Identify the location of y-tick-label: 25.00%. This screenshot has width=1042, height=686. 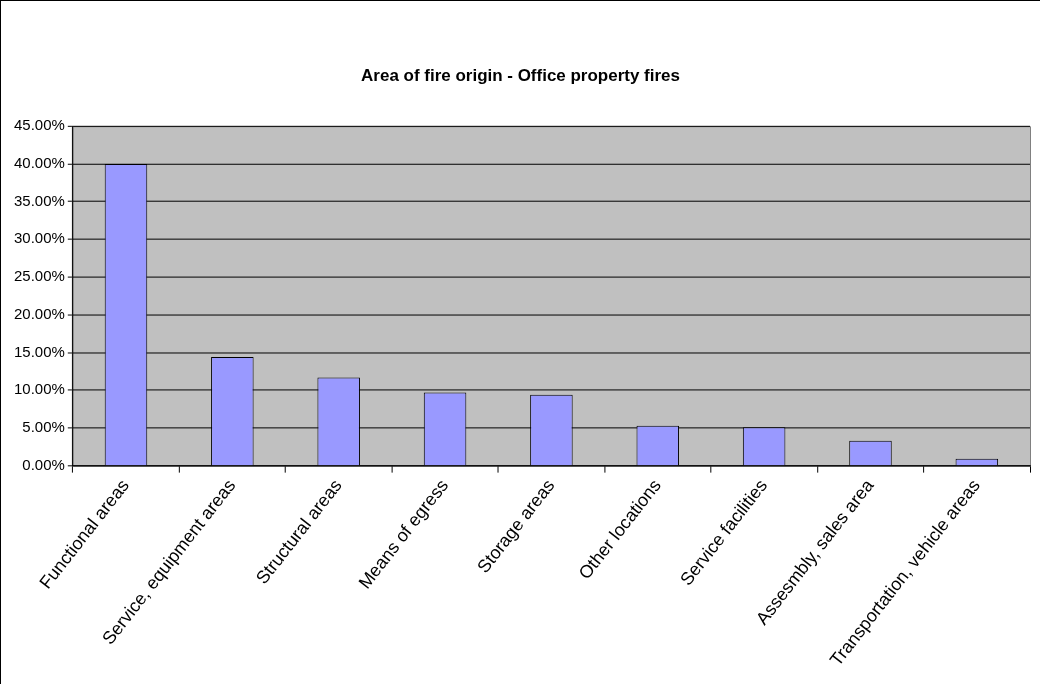
(39, 276).